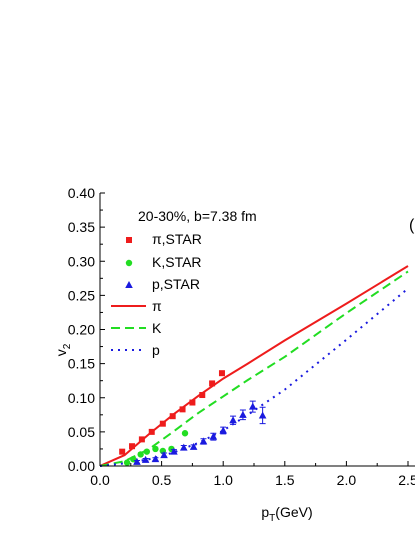 Image resolution: width=415 pixels, height=537 pixels. I want to click on legend-label: p,STAR, so click(176, 284).